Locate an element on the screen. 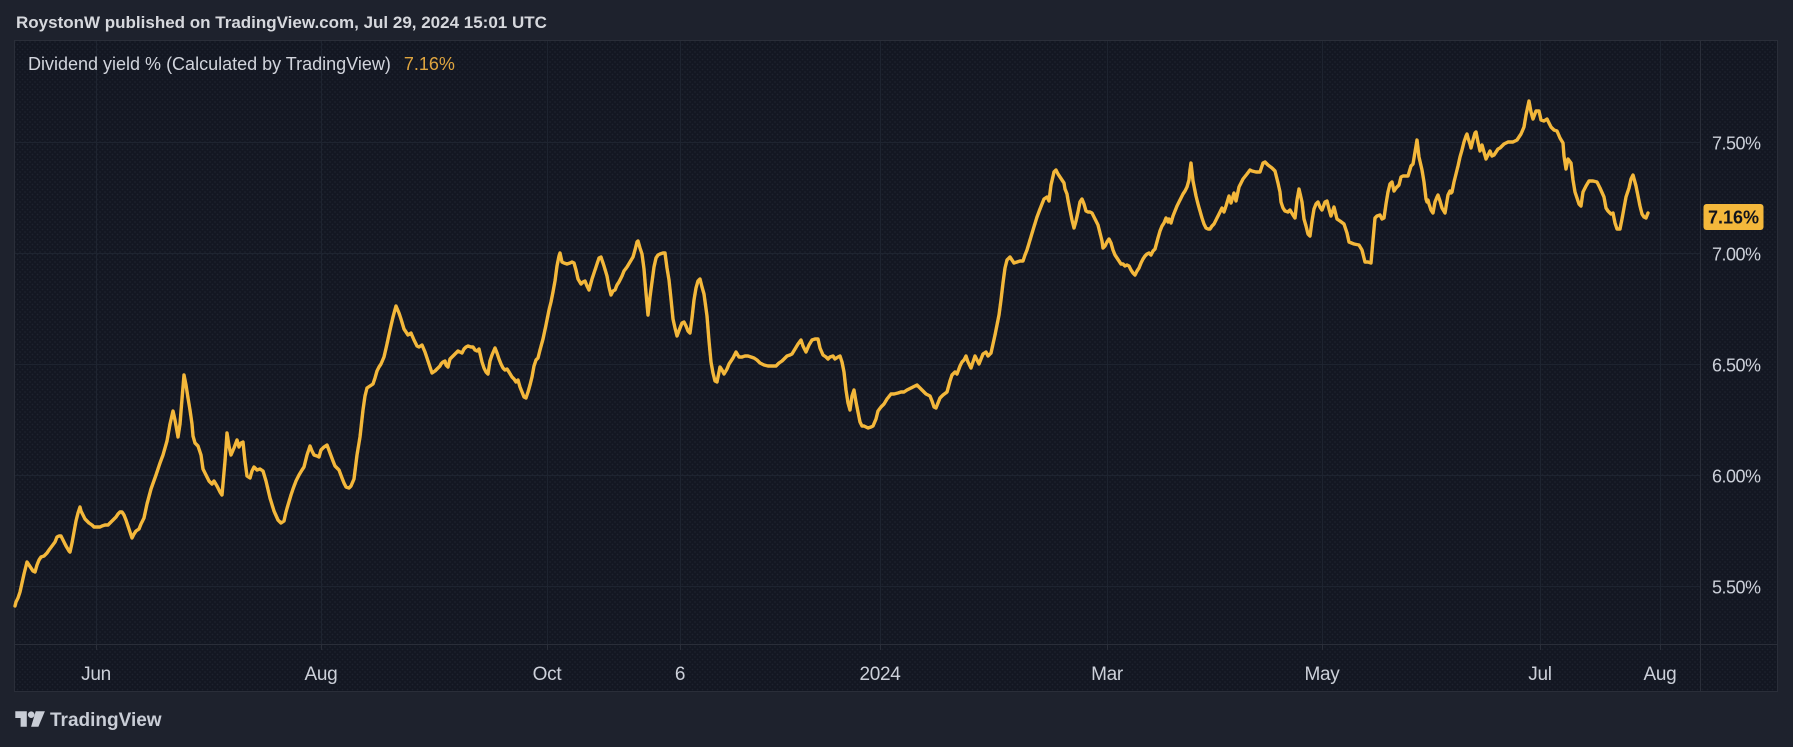  svg-text: 7.50% is located at coordinates (1736, 144).